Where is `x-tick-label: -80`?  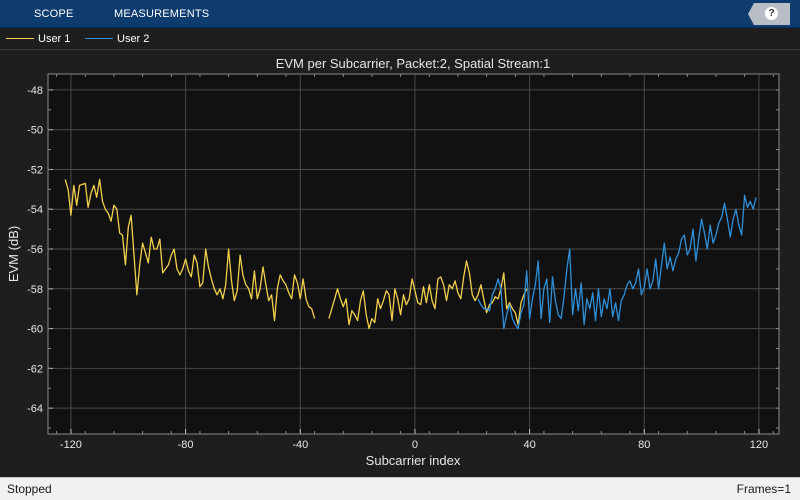
x-tick-label: -80 is located at coordinates (186, 445).